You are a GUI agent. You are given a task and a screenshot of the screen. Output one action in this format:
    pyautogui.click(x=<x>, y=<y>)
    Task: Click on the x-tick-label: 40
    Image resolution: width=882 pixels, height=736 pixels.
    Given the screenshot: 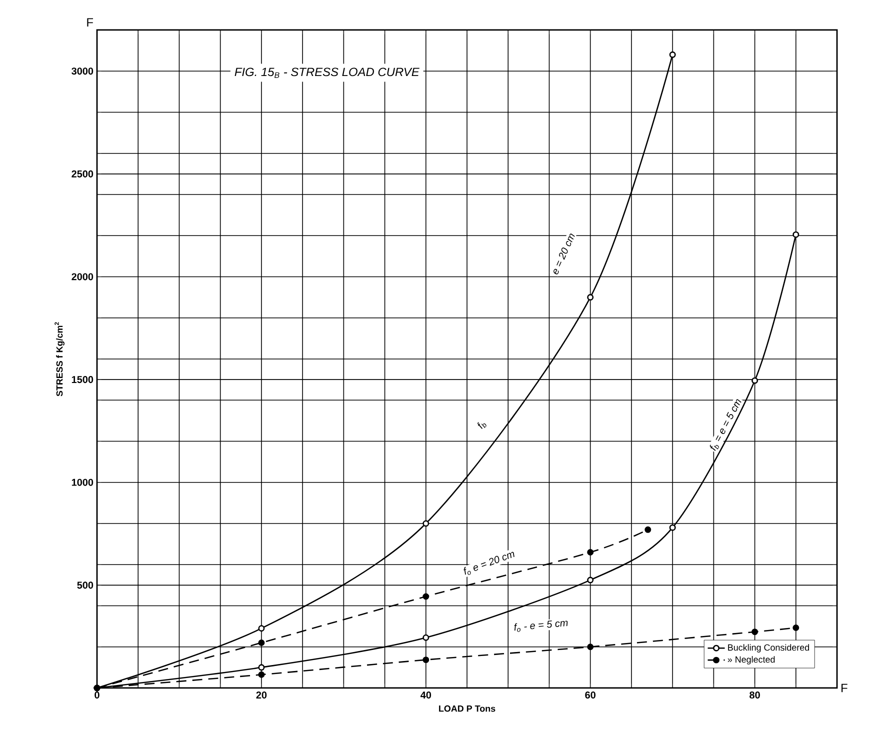 What is the action you would take?
    pyautogui.click(x=426, y=695)
    